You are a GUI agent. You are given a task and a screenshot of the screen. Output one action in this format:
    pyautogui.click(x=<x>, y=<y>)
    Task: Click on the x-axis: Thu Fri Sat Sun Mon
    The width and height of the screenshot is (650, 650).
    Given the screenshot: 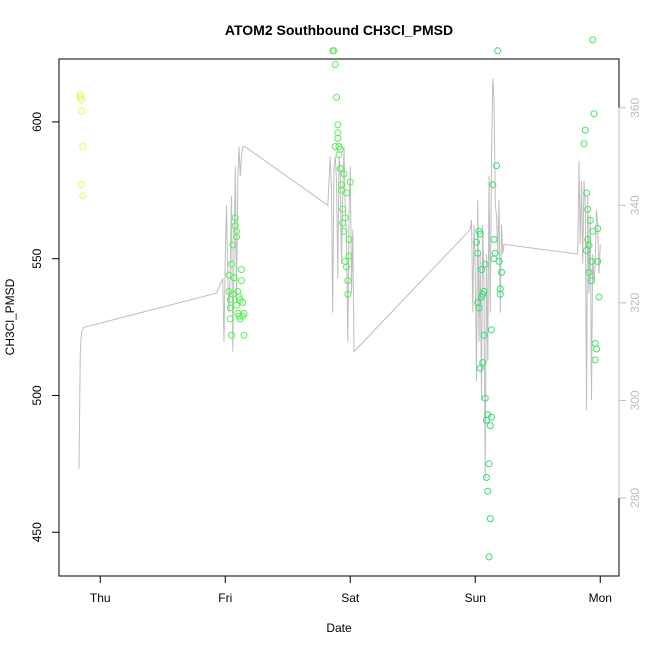 What is the action you would take?
    pyautogui.click(x=351, y=590)
    